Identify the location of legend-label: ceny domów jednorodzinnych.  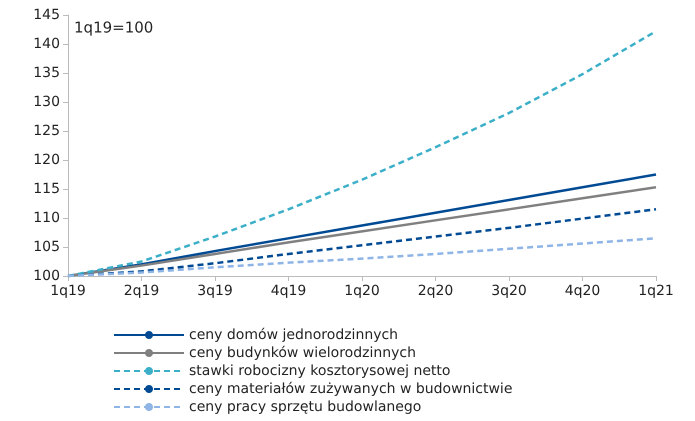
(293, 335).